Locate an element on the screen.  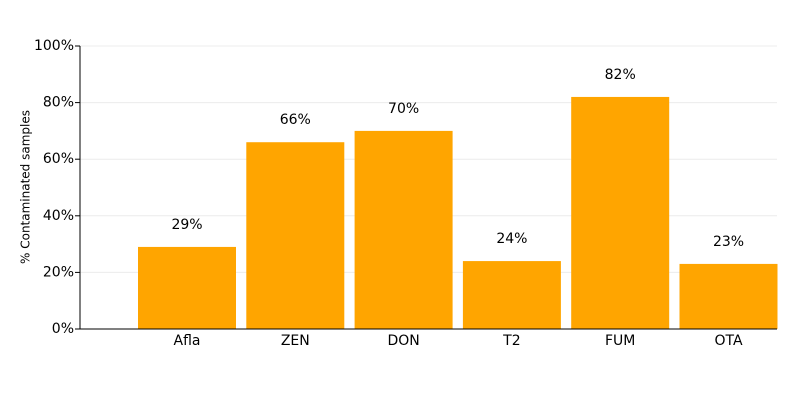
y-tick-label: 80% is located at coordinates (58, 103).